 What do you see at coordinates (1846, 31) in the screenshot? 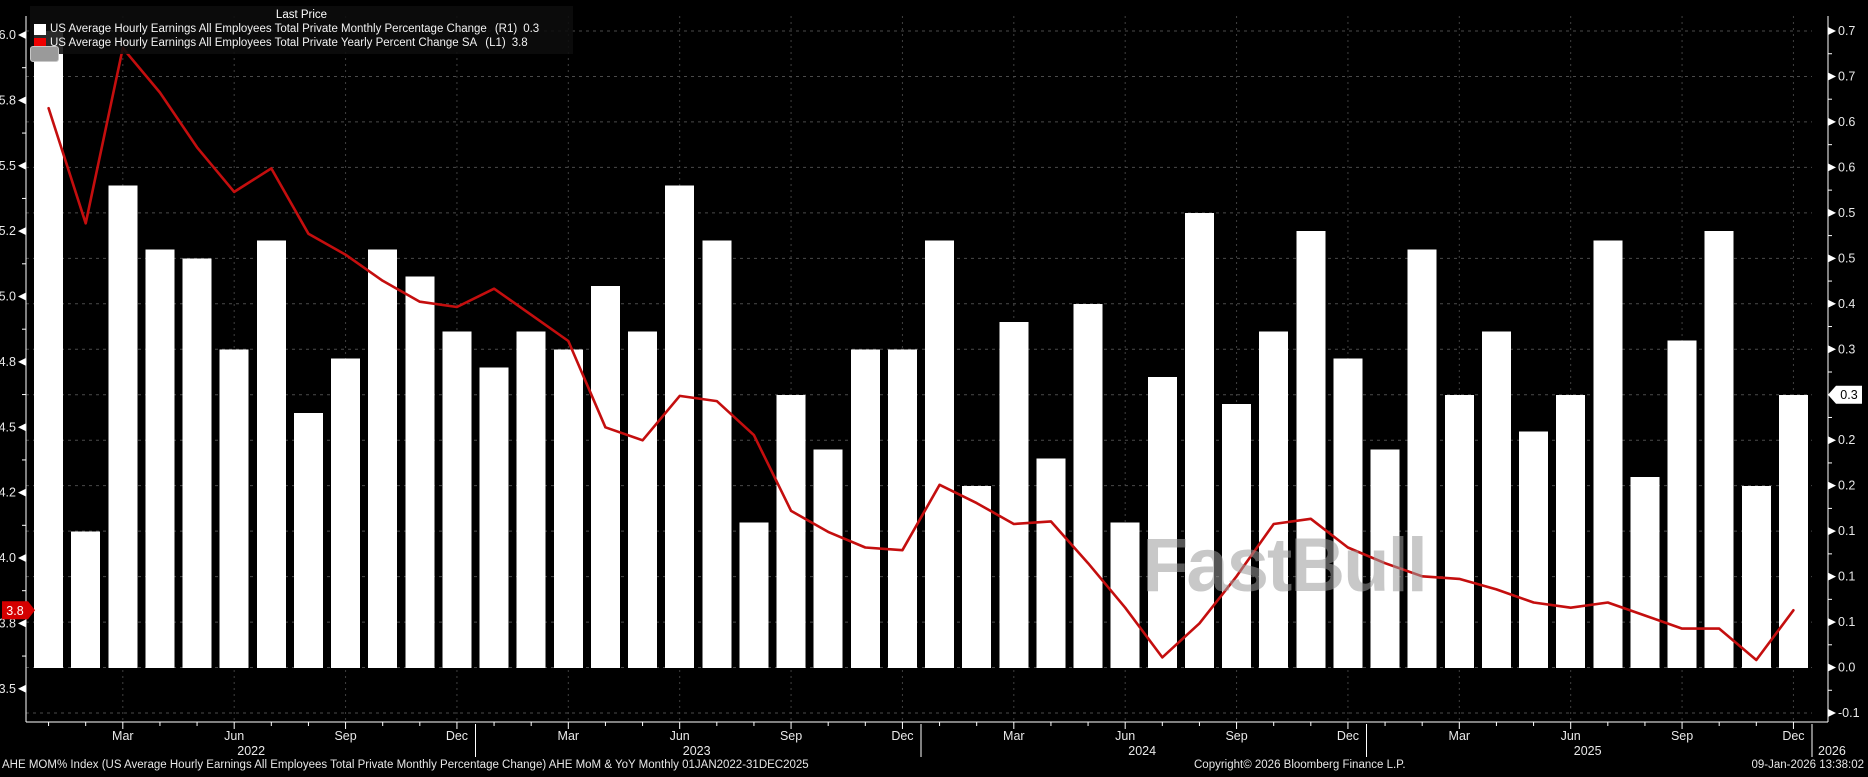
I see `right-axis-label: 0.7` at bounding box center [1846, 31].